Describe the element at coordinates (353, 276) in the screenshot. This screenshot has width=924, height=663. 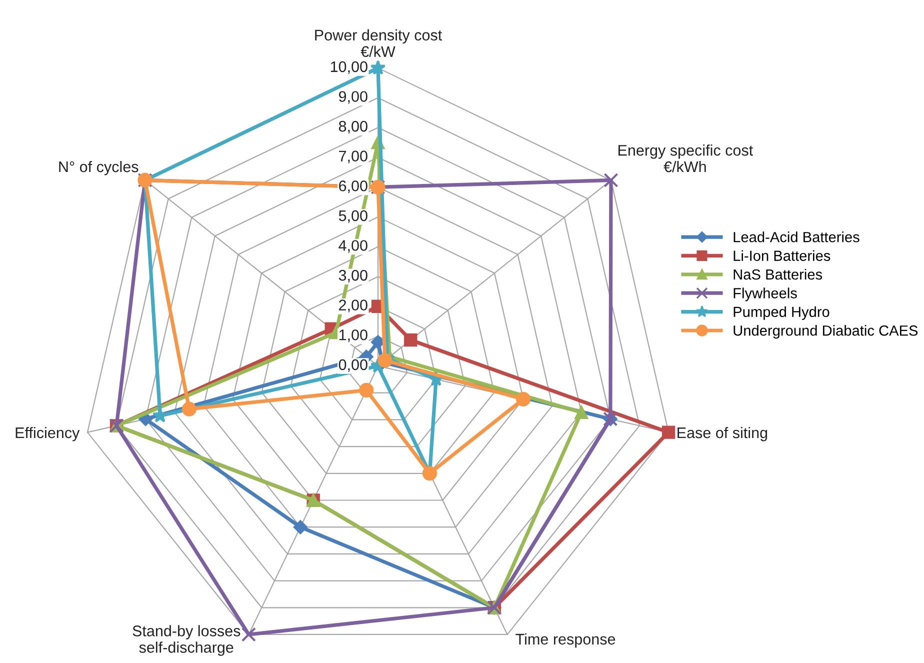
I see `y-tick-label: 3,00` at that location.